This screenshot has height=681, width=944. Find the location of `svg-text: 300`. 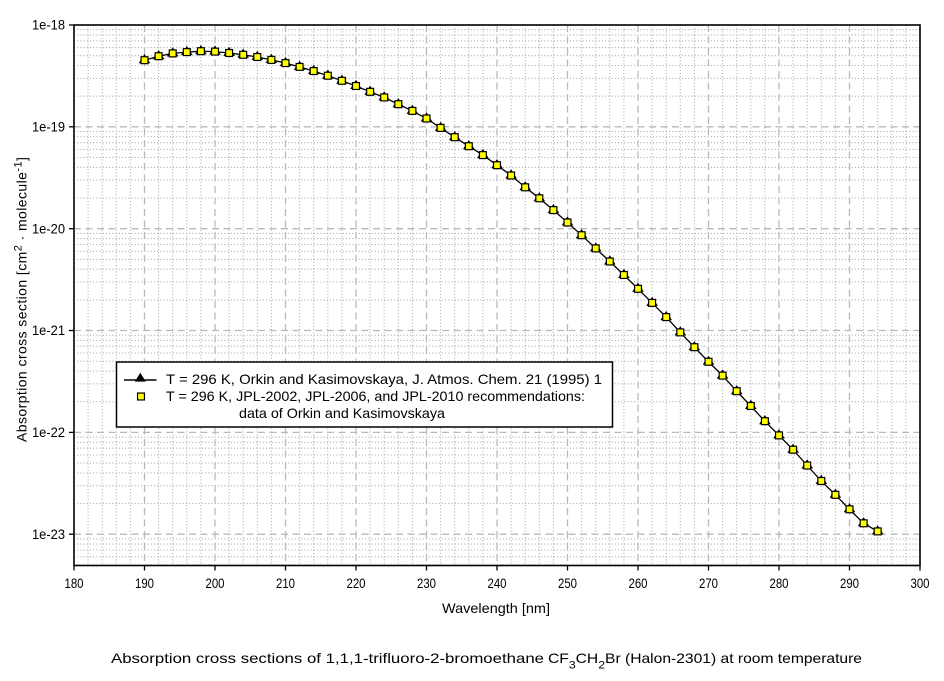

svg-text: 300 is located at coordinates (920, 583).